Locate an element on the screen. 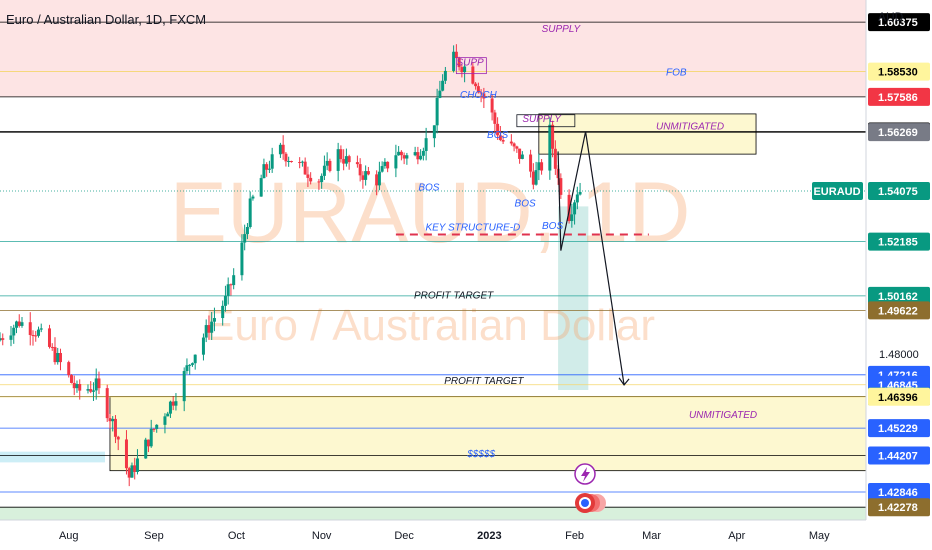 The height and width of the screenshot is (550, 932). last-price-bg is located at coordinates (899, 190).